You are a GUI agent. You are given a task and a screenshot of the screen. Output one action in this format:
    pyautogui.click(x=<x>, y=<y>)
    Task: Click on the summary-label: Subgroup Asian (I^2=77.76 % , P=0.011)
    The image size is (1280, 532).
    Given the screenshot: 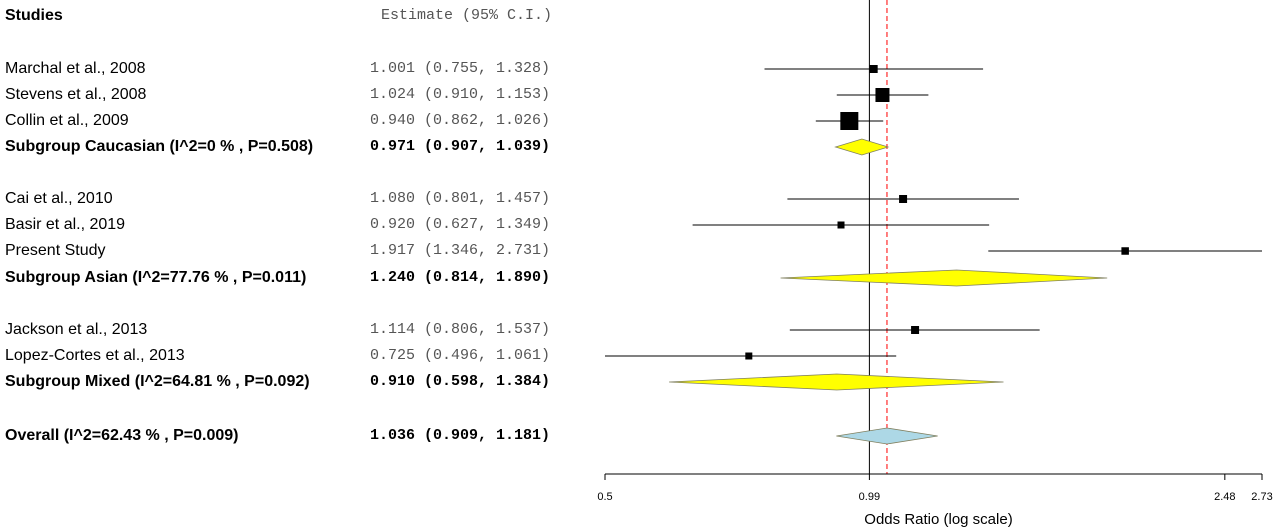 What is the action you would take?
    pyautogui.click(x=156, y=277)
    